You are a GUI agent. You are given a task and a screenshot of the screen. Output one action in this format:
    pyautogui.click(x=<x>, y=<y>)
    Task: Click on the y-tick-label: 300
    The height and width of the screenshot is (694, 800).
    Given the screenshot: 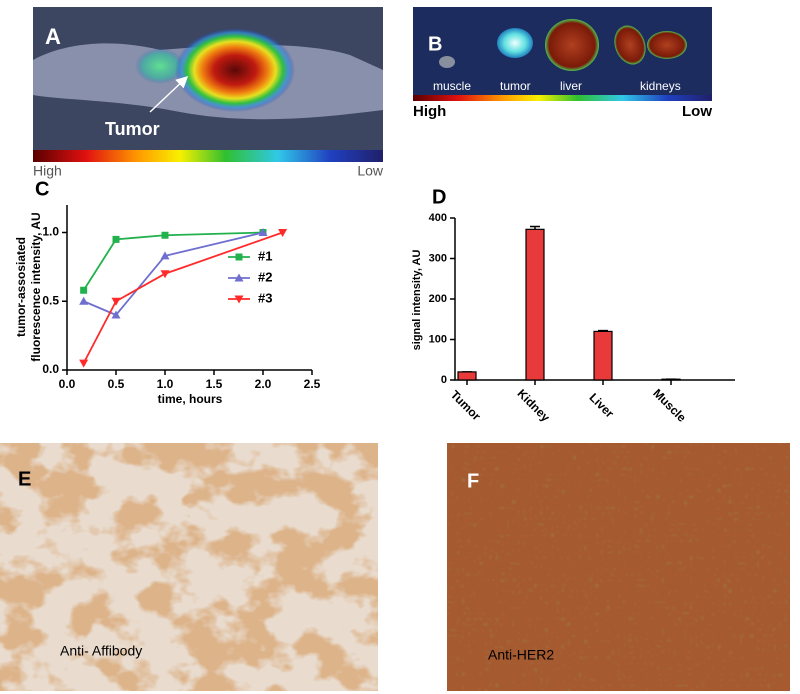 What is the action you would take?
    pyautogui.click(x=438, y=258)
    